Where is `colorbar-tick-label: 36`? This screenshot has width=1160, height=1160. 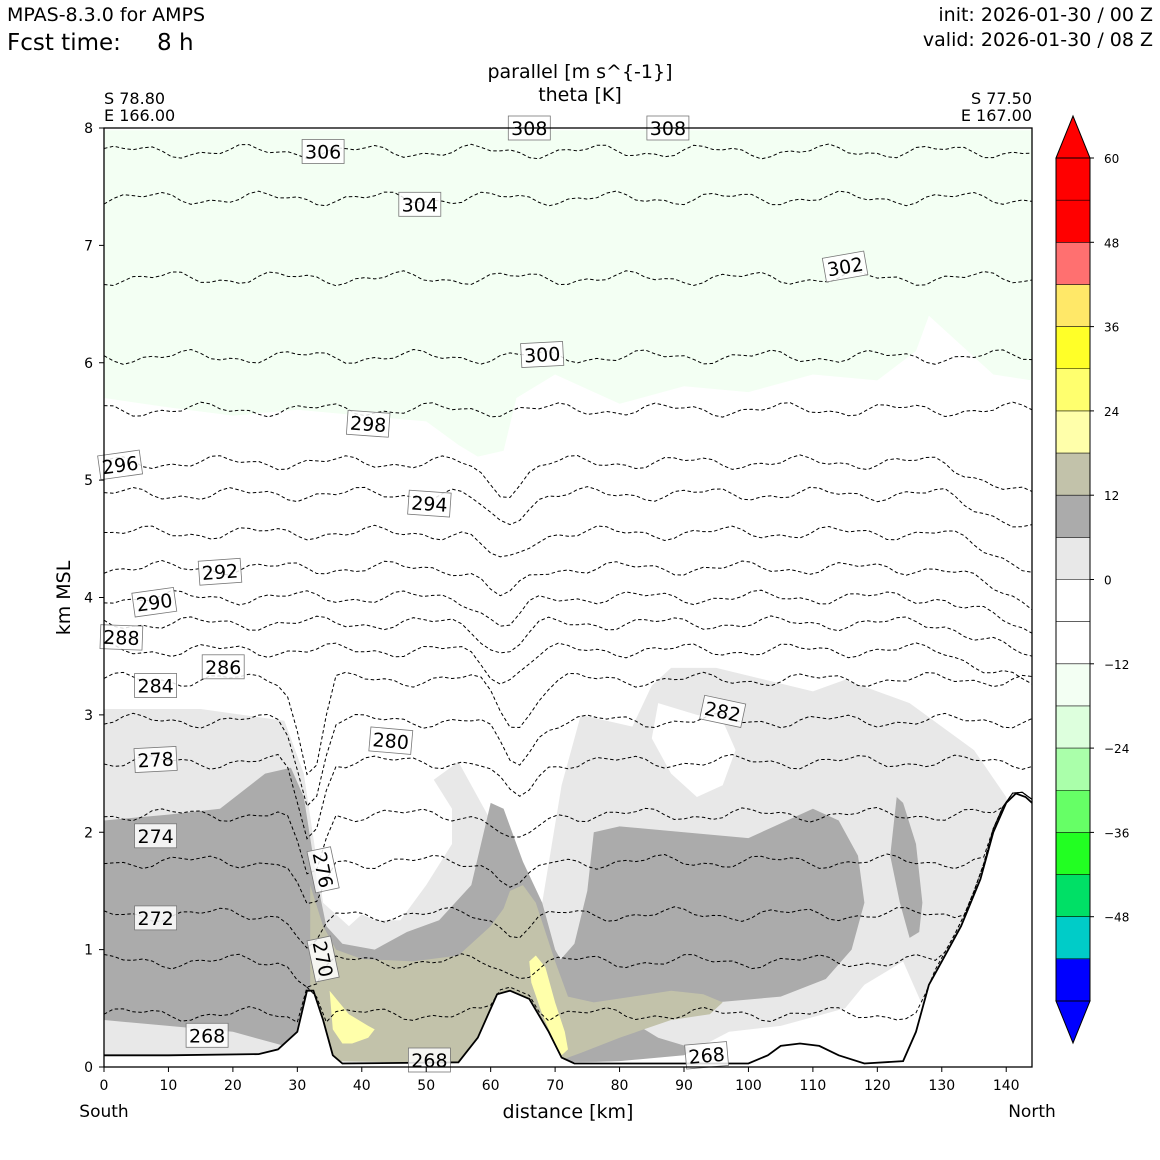 colorbar-tick-label: 36 is located at coordinates (1111, 328).